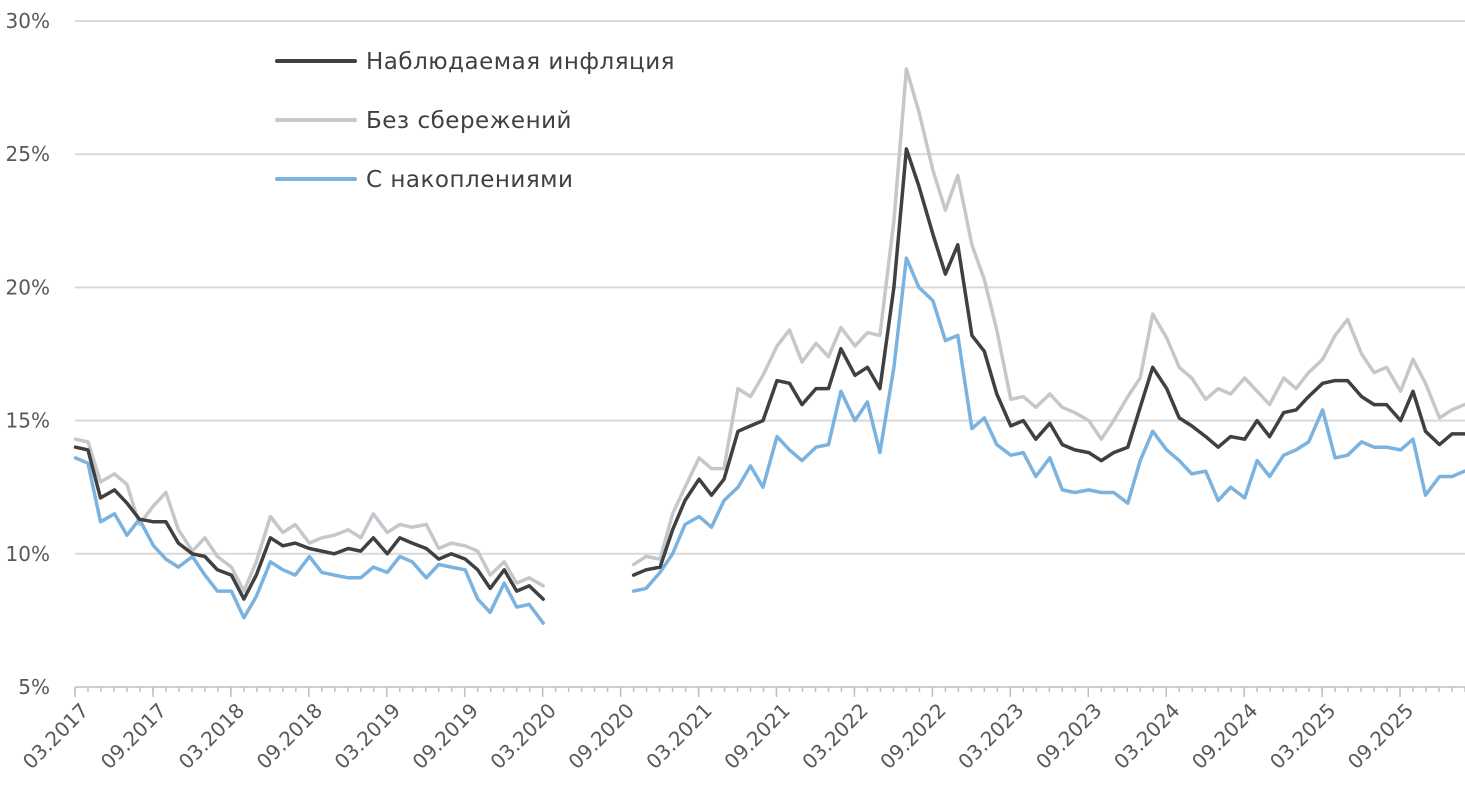 The height and width of the screenshot is (790, 1465). Describe the element at coordinates (990, 735) in the screenshot. I see `x-tick-label: 03.2023` at that location.